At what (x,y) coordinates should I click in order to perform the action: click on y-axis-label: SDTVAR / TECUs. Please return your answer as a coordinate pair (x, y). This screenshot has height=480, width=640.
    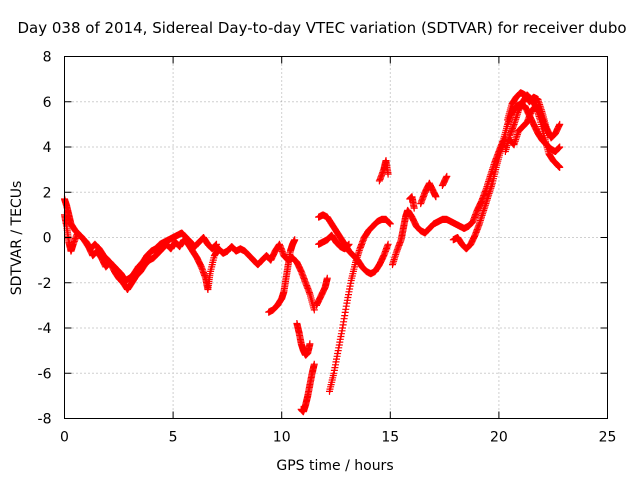
    Looking at the image, I should click on (17, 238).